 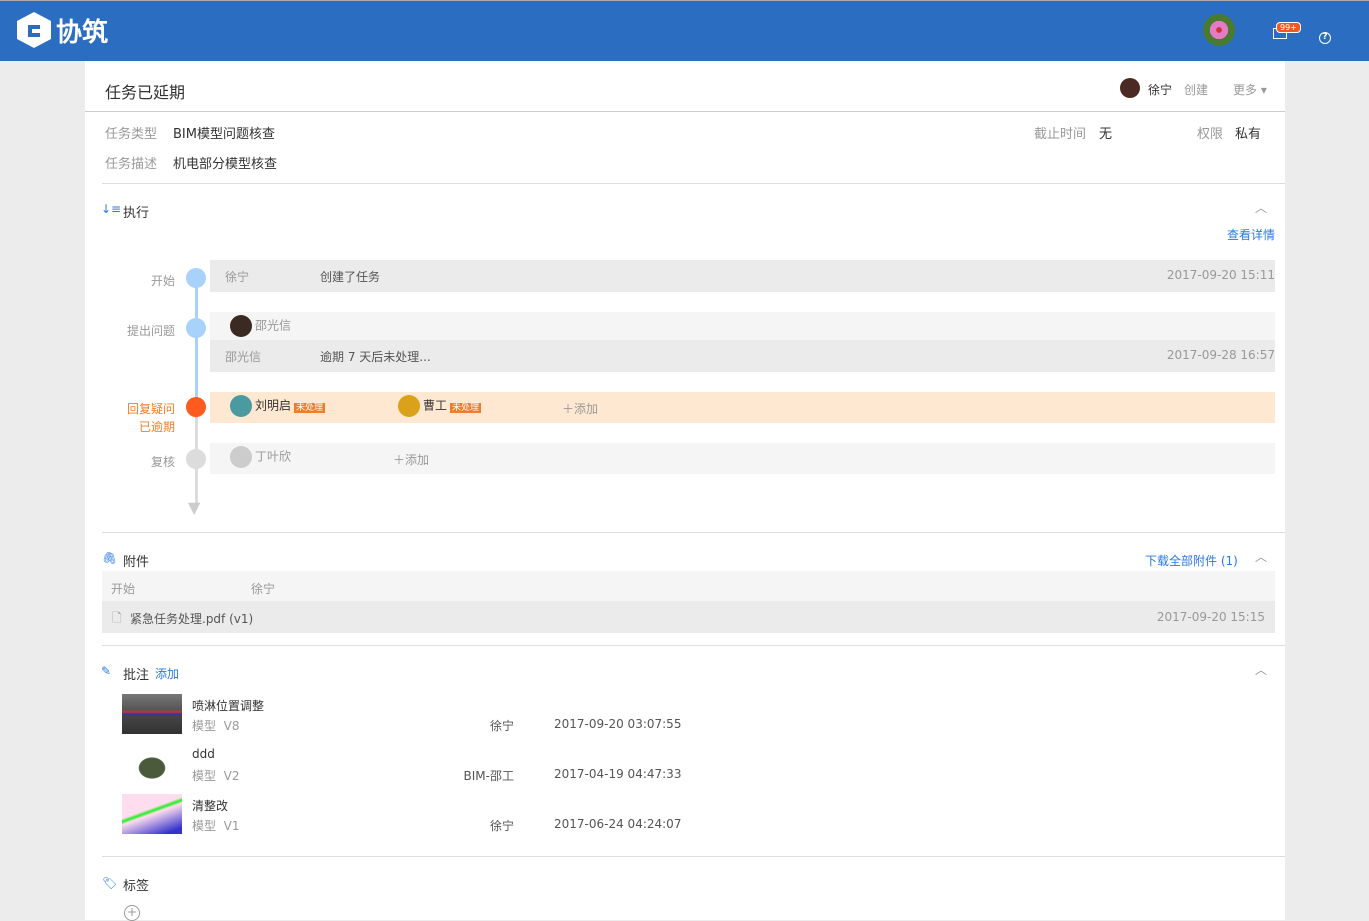 I want to click on creator-action: 创建, so click(x=1196, y=90).